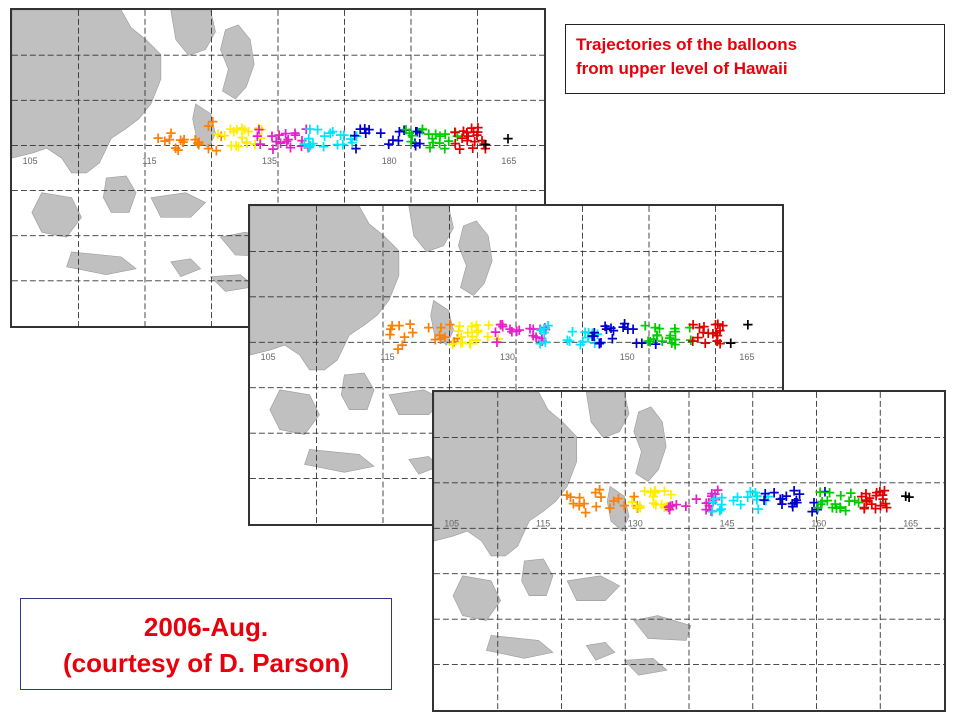  What do you see at coordinates (682, 68) in the screenshot?
I see `caption-line-2: from upper level of Hawaii` at bounding box center [682, 68].